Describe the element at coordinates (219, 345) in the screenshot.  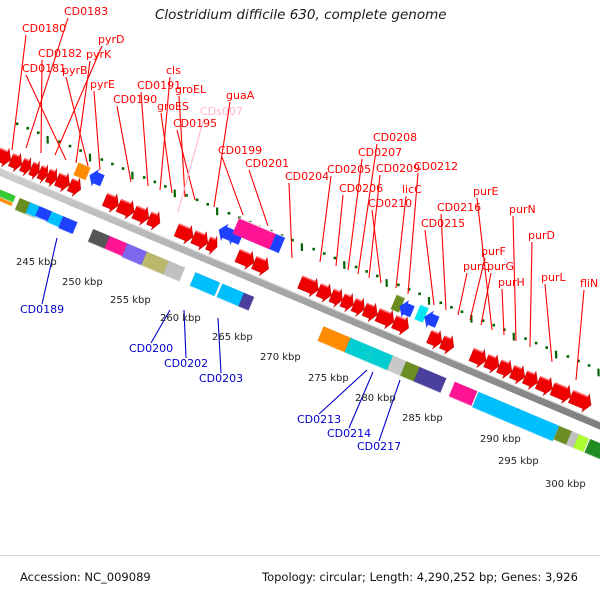
I see `feature-leader-line` at that location.